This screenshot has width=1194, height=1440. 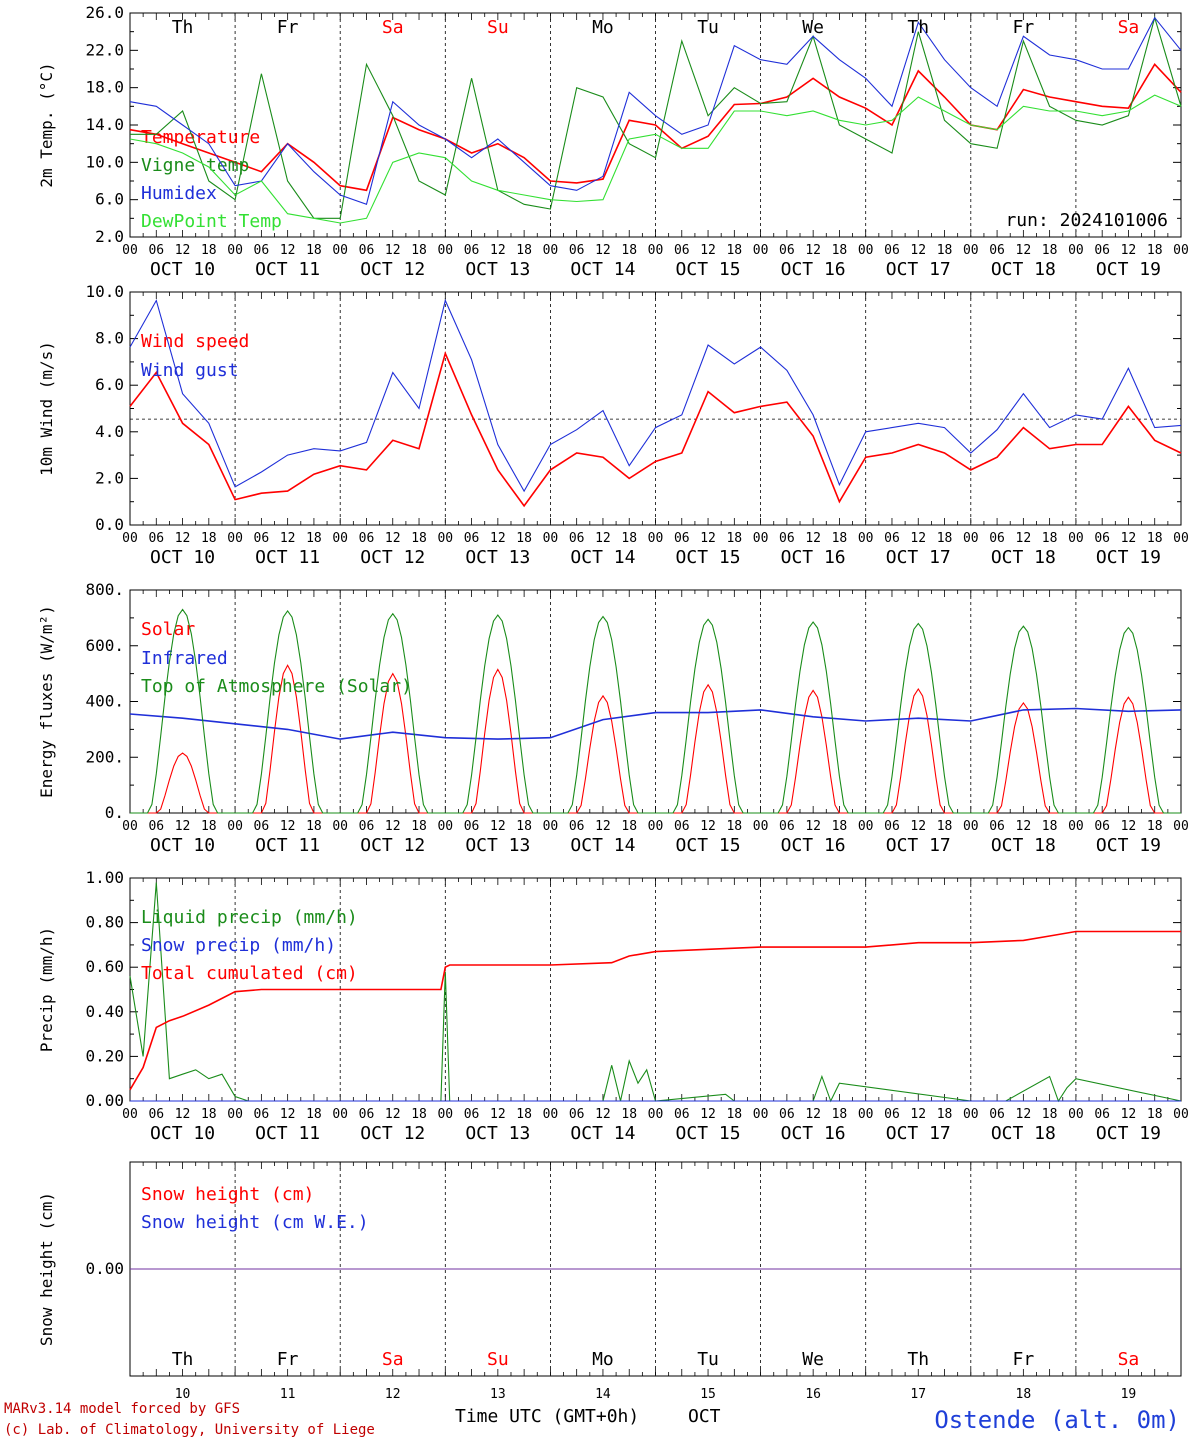 I want to click on day-number-label: 17, so click(x=918, y=1394).